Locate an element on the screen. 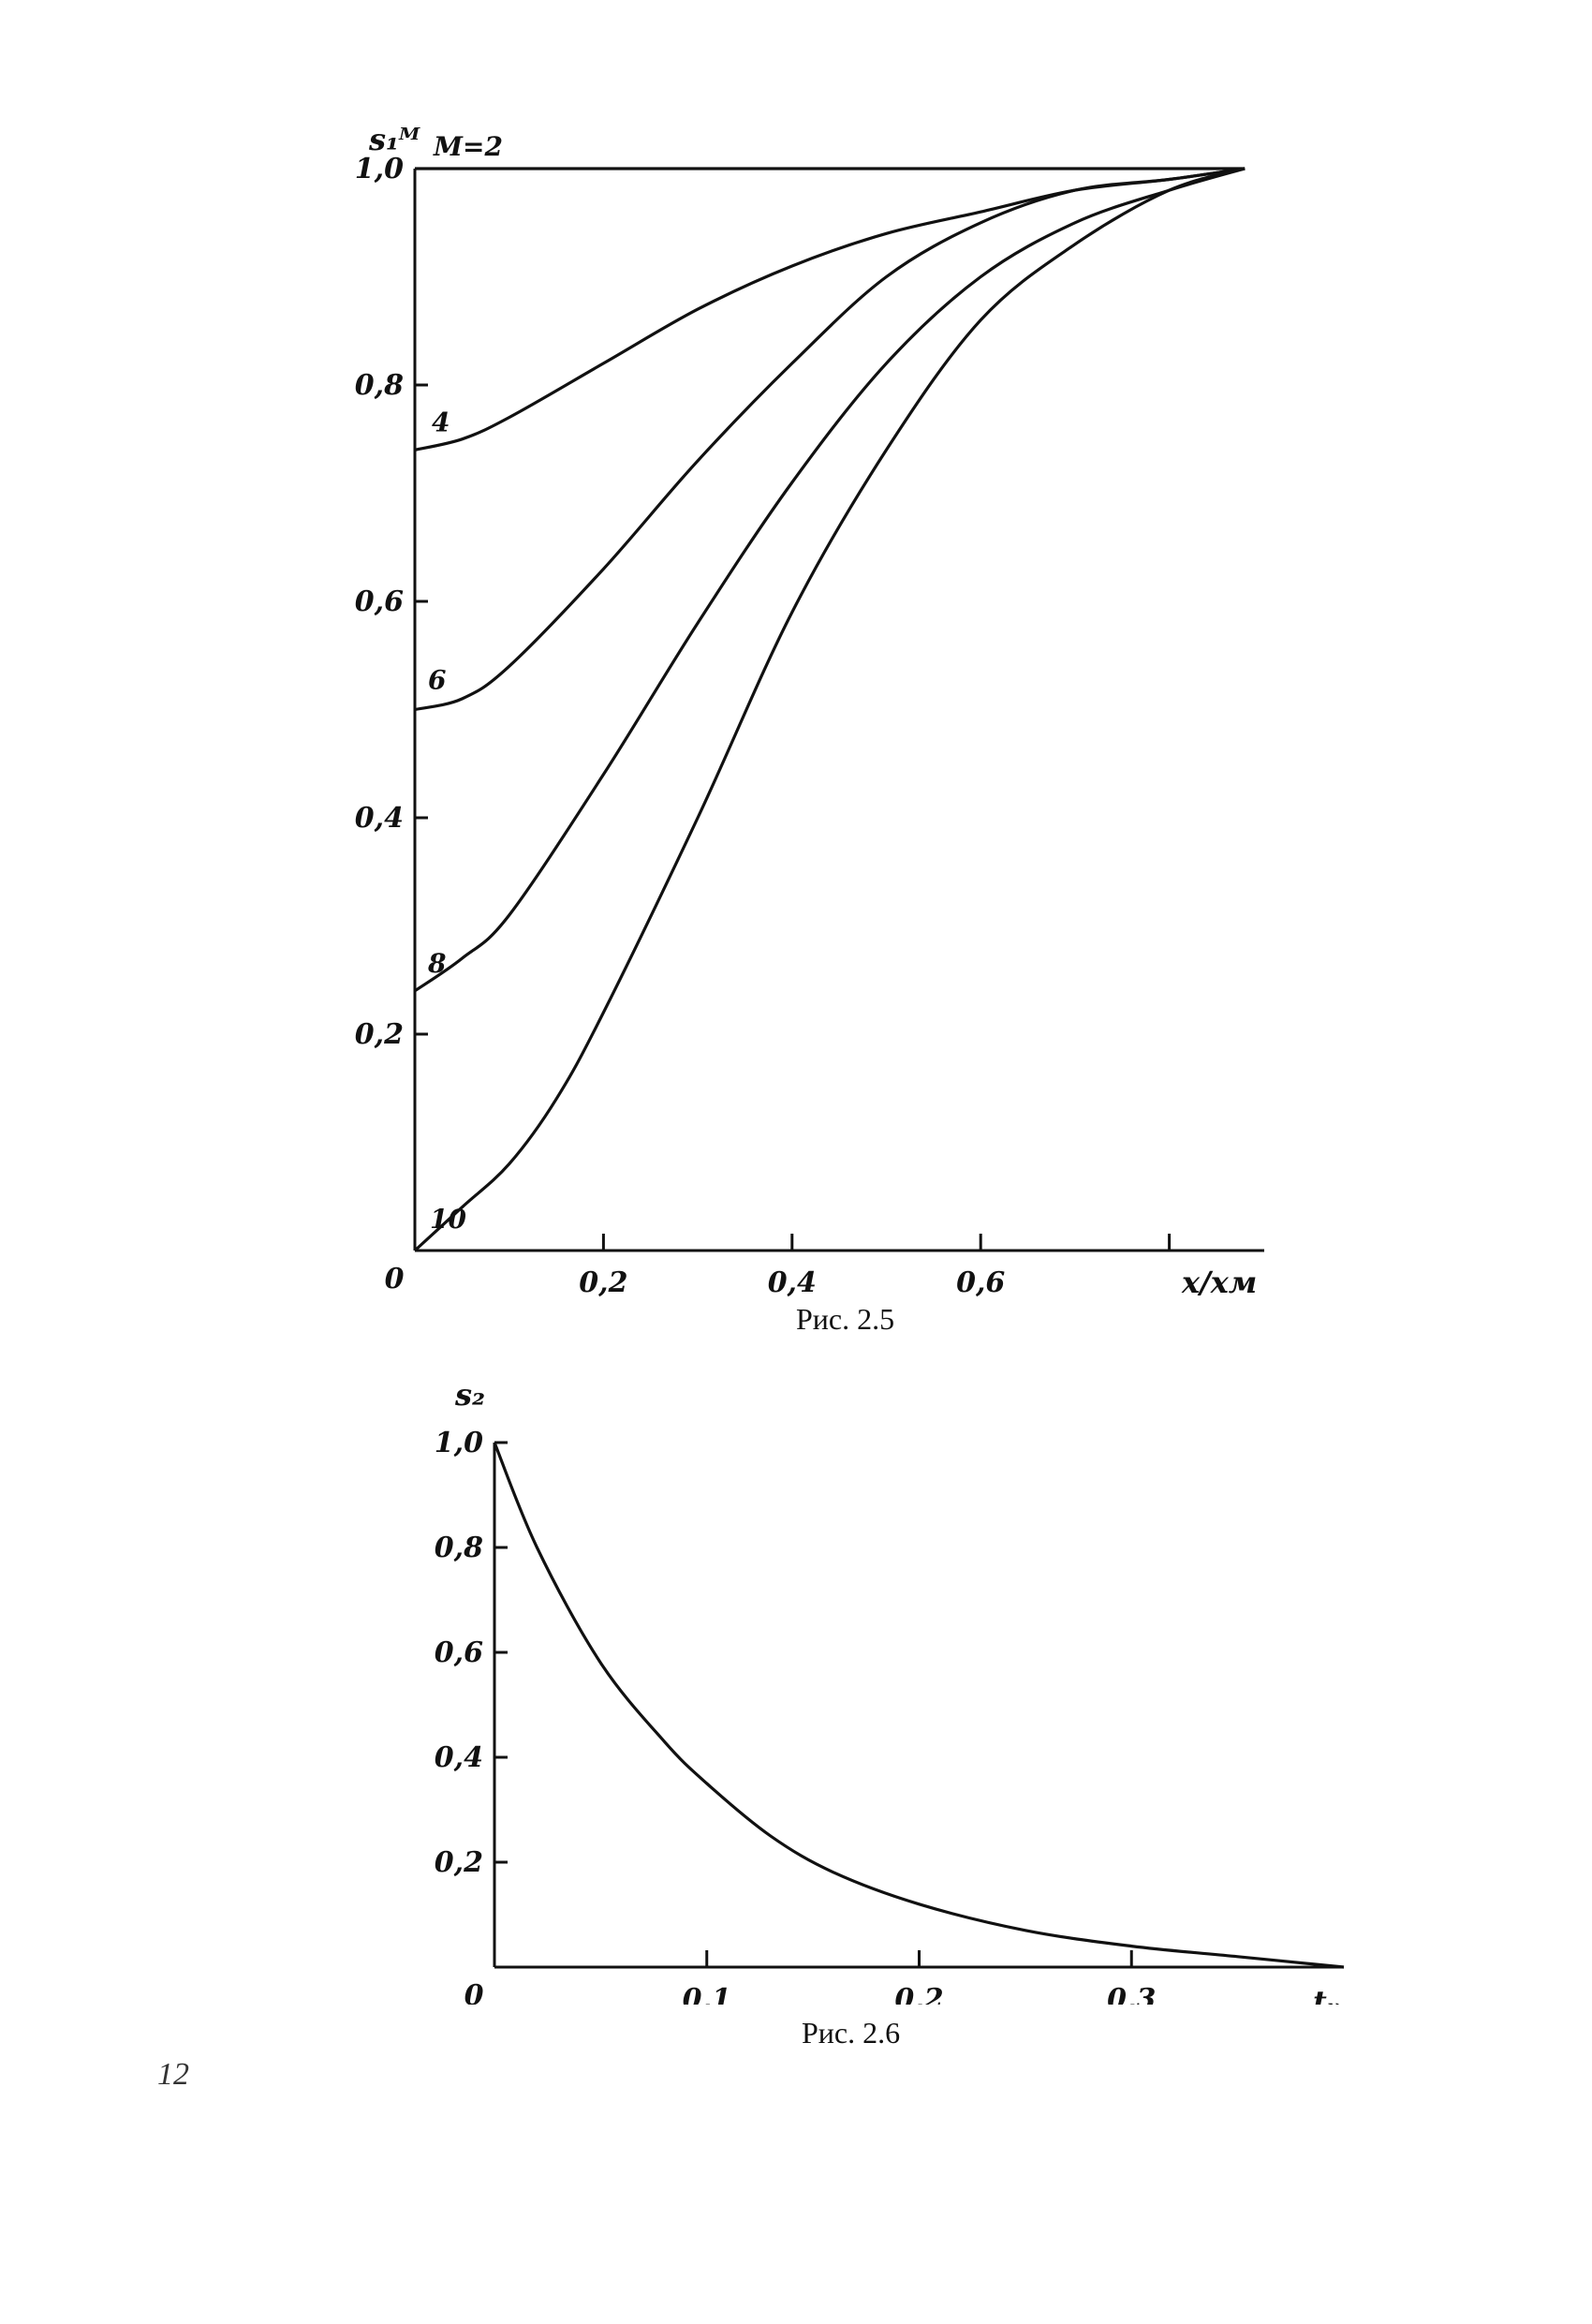  series-label: 10 is located at coordinates (448, 1220).